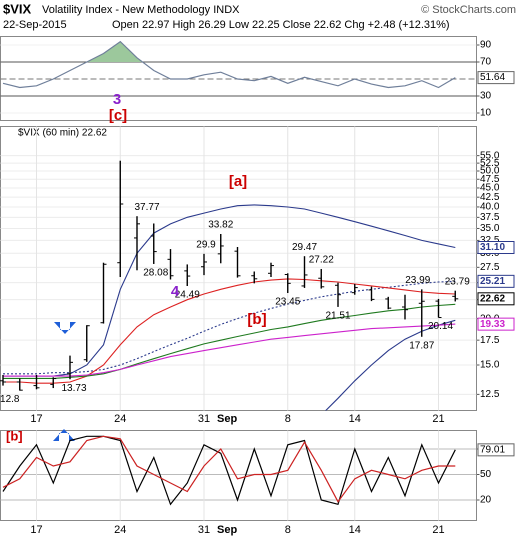  Describe the element at coordinates (141, 10) in the screenshot. I see `instrument-name: Volatility Index - New Methodology INDX` at that location.